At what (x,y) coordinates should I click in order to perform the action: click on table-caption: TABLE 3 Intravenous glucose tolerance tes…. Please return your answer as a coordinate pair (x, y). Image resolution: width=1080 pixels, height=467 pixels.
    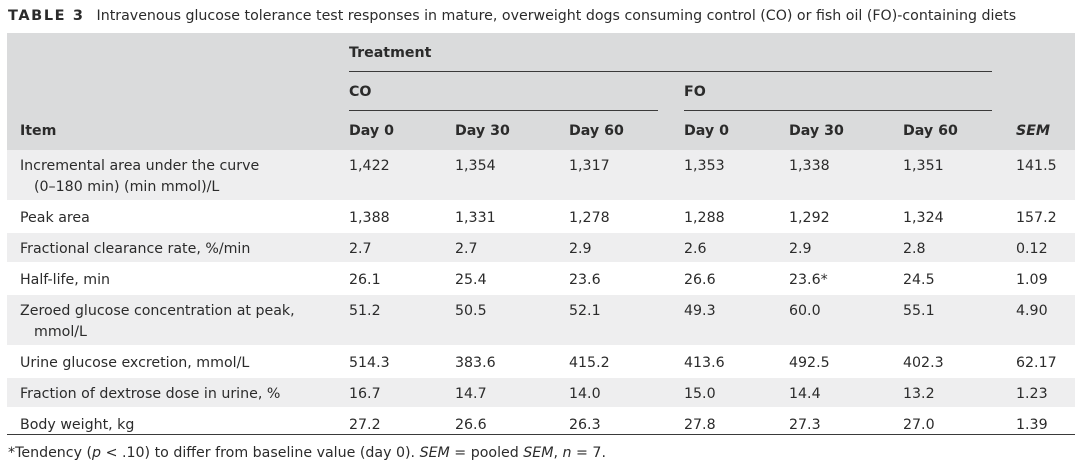
    Looking at the image, I should click on (543, 16).